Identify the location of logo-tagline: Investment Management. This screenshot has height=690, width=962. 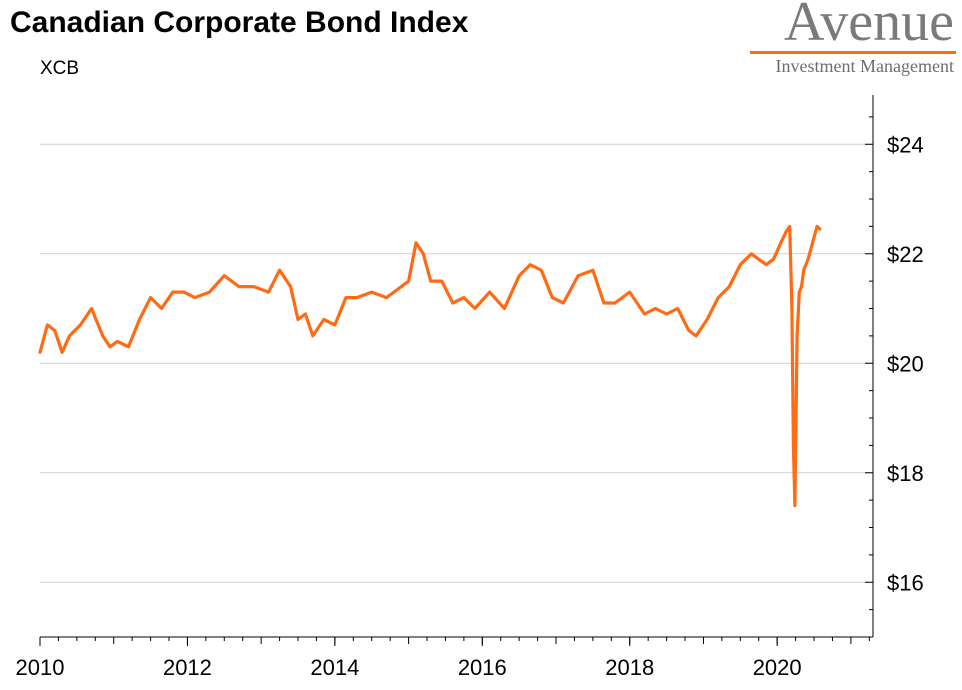
(864, 66).